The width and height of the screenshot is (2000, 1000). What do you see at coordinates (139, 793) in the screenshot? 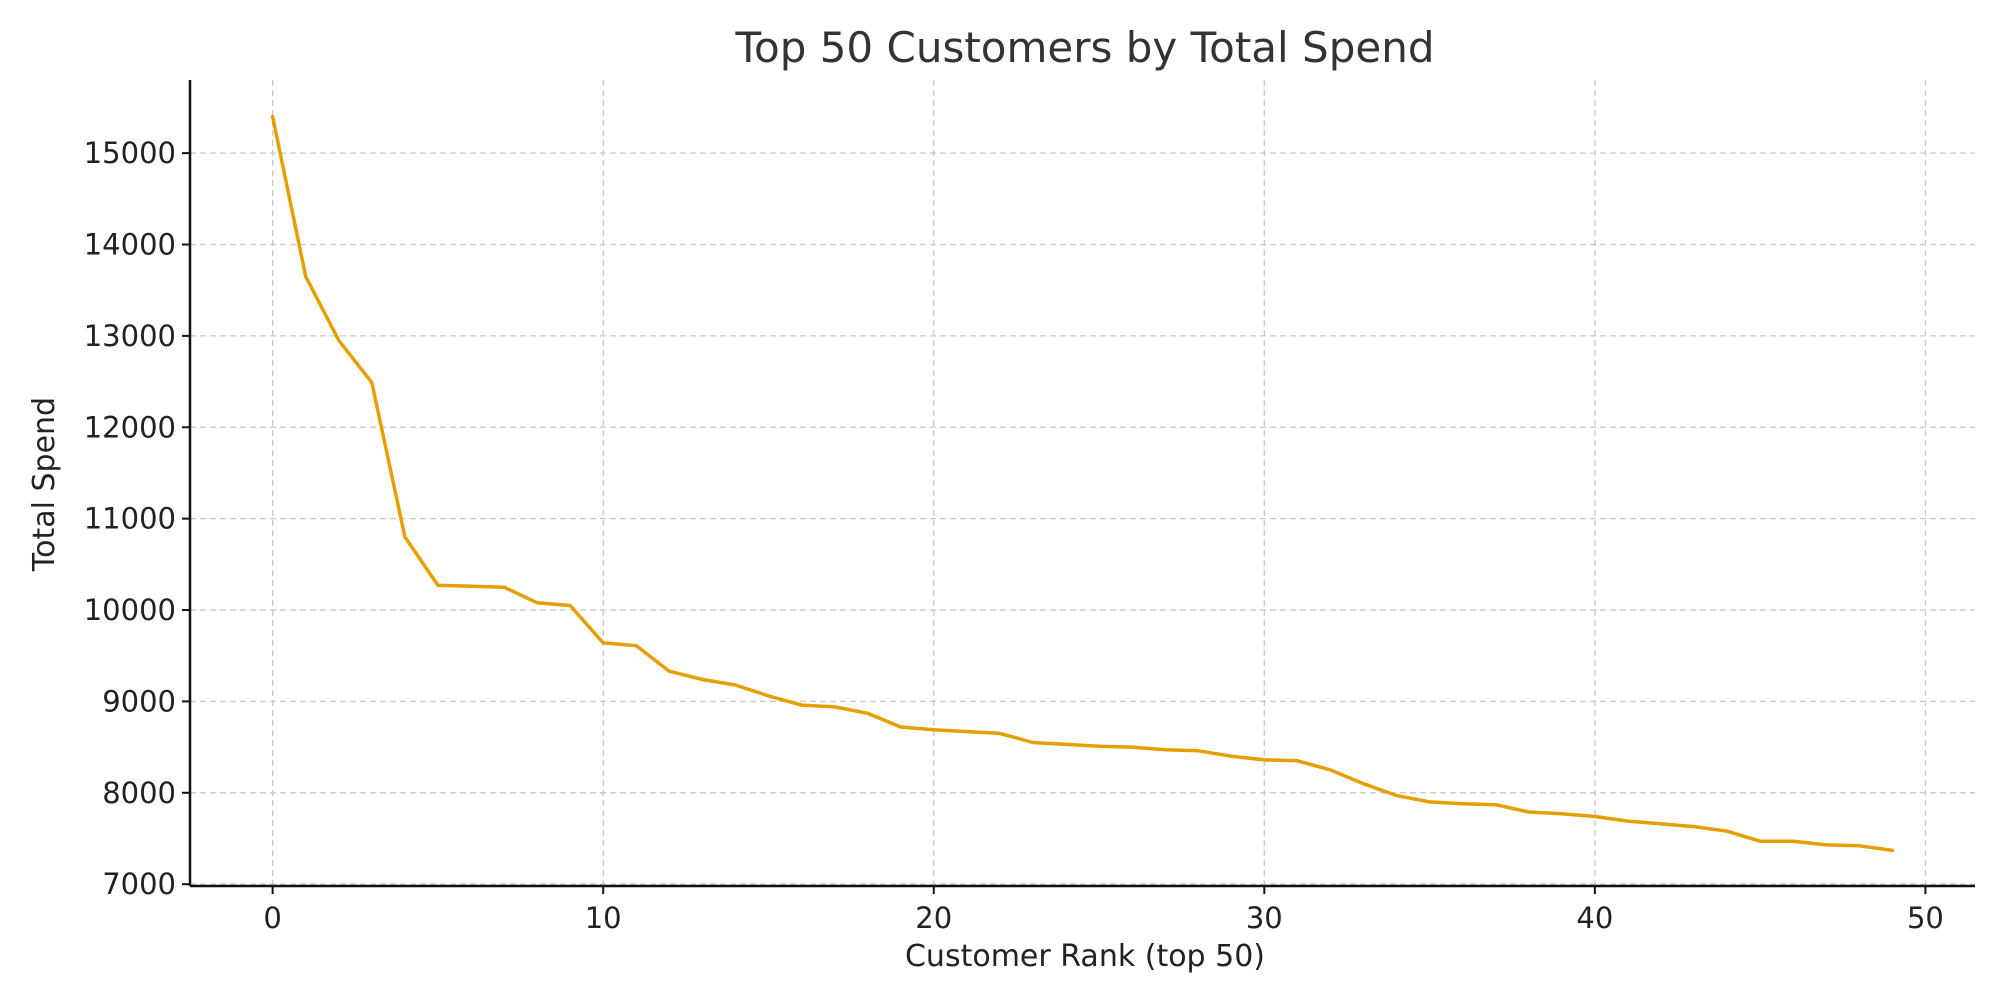
I see `y-tick-label: 8000` at bounding box center [139, 793].